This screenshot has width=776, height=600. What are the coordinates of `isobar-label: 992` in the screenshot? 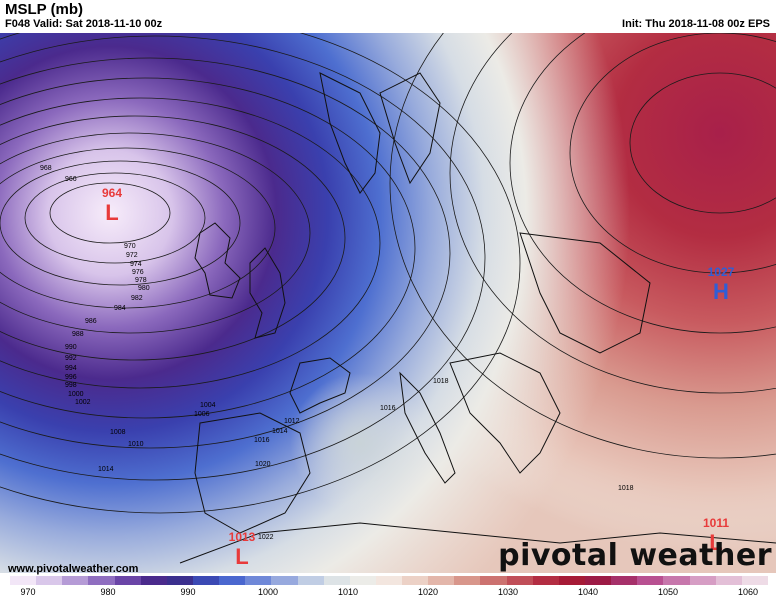 It's located at (71, 358).